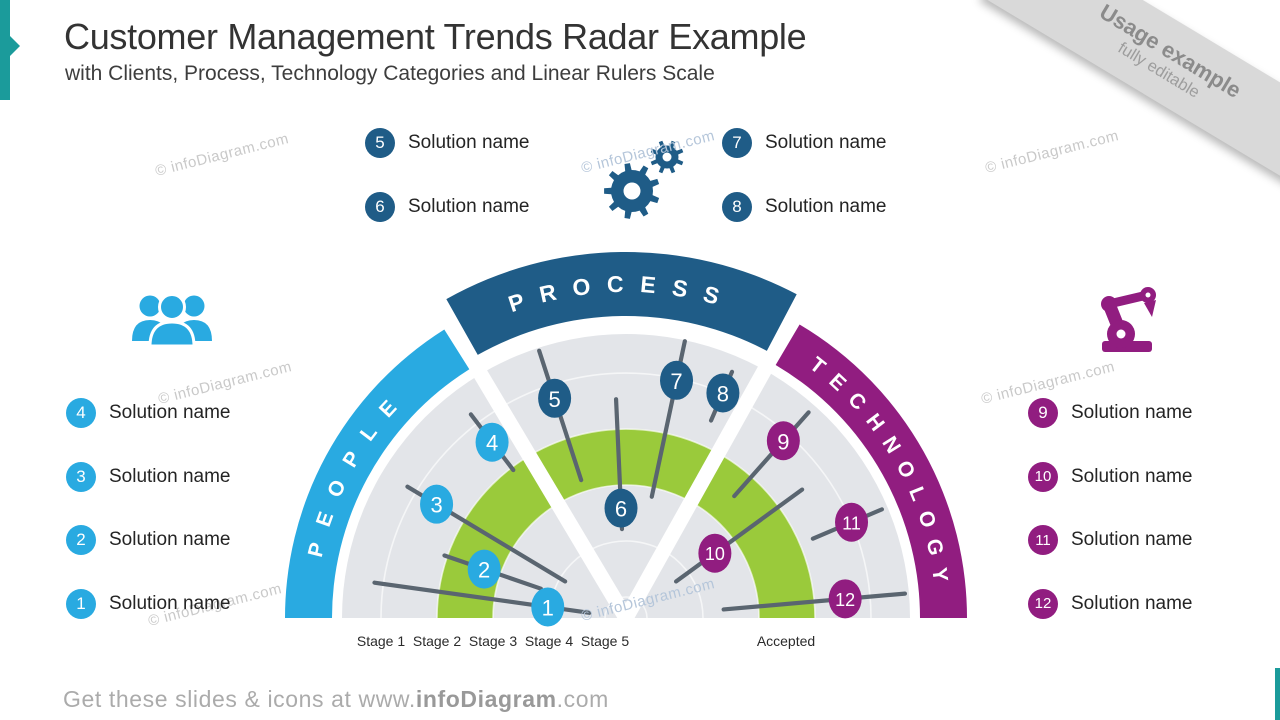  What do you see at coordinates (1110, 540) in the screenshot?
I see `legend-item: 11 Solution name` at bounding box center [1110, 540].